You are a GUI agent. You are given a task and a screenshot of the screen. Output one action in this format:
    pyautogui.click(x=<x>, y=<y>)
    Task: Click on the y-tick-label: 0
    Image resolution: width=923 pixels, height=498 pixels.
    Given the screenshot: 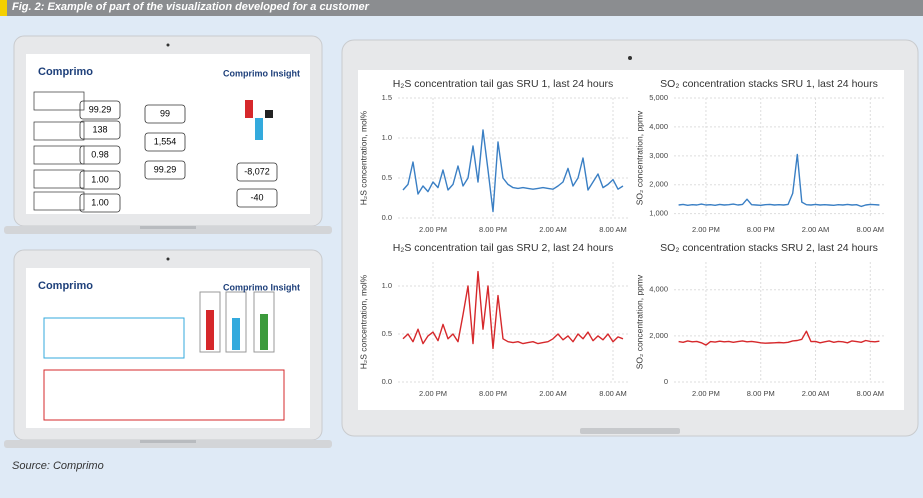 What is the action you would take?
    pyautogui.click(x=666, y=381)
    